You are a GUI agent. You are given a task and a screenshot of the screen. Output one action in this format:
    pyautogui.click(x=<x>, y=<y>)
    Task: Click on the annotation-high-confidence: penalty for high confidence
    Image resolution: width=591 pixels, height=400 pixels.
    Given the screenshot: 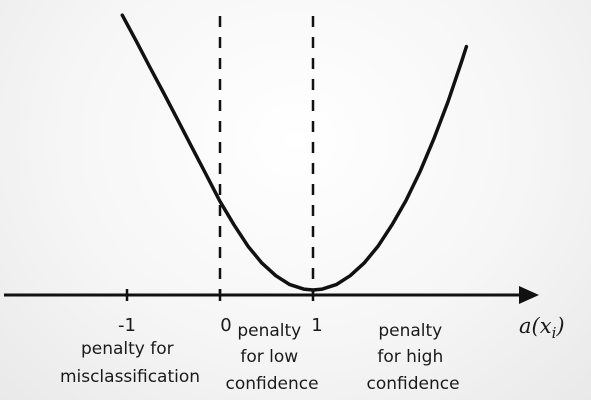 What is the action you would take?
    pyautogui.click(x=412, y=357)
    